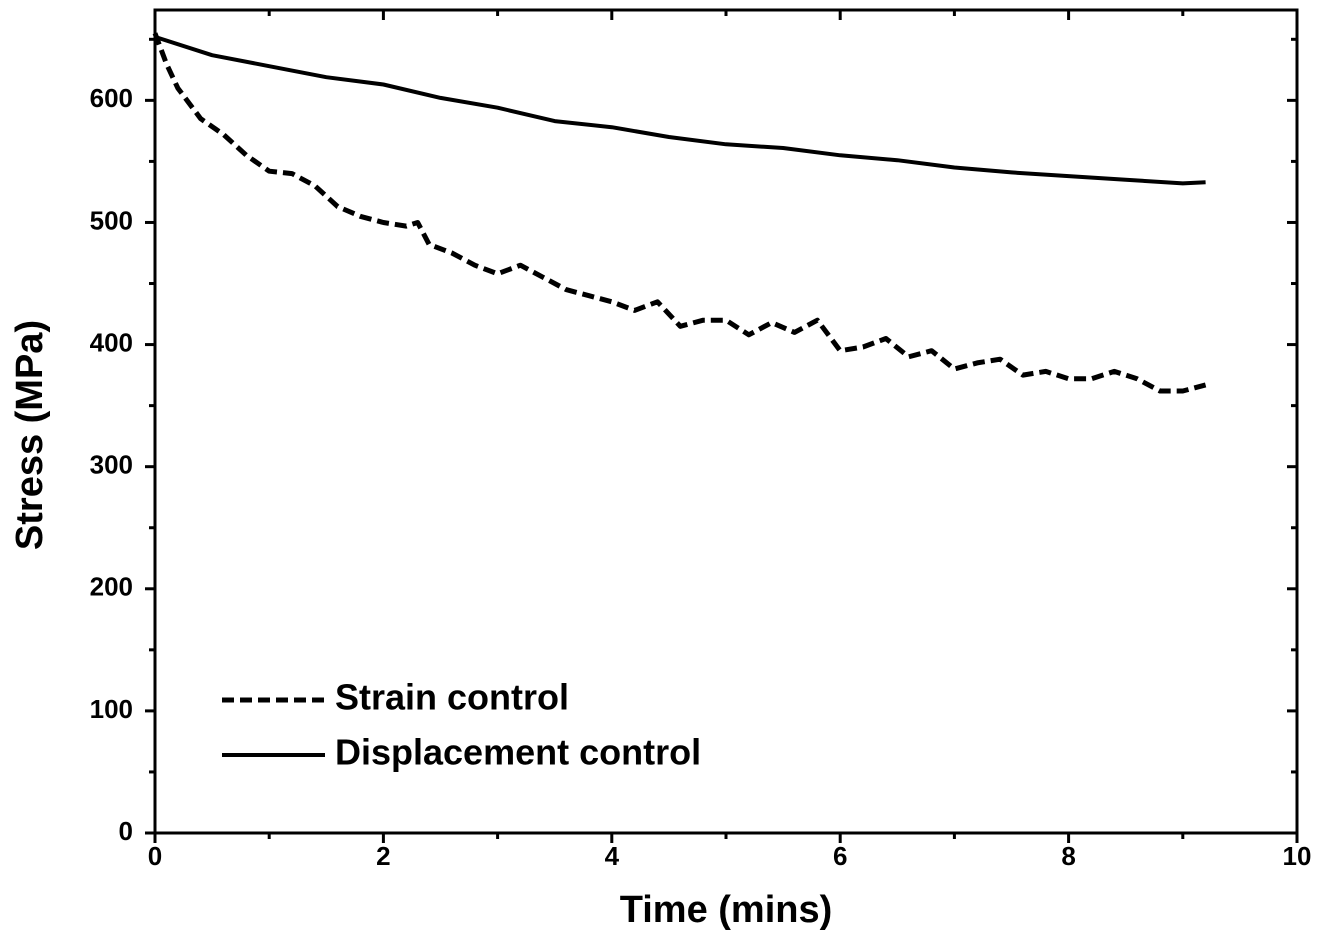 This screenshot has height=948, width=1334. Describe the element at coordinates (680, 110) in the screenshot. I see `data-line` at that location.